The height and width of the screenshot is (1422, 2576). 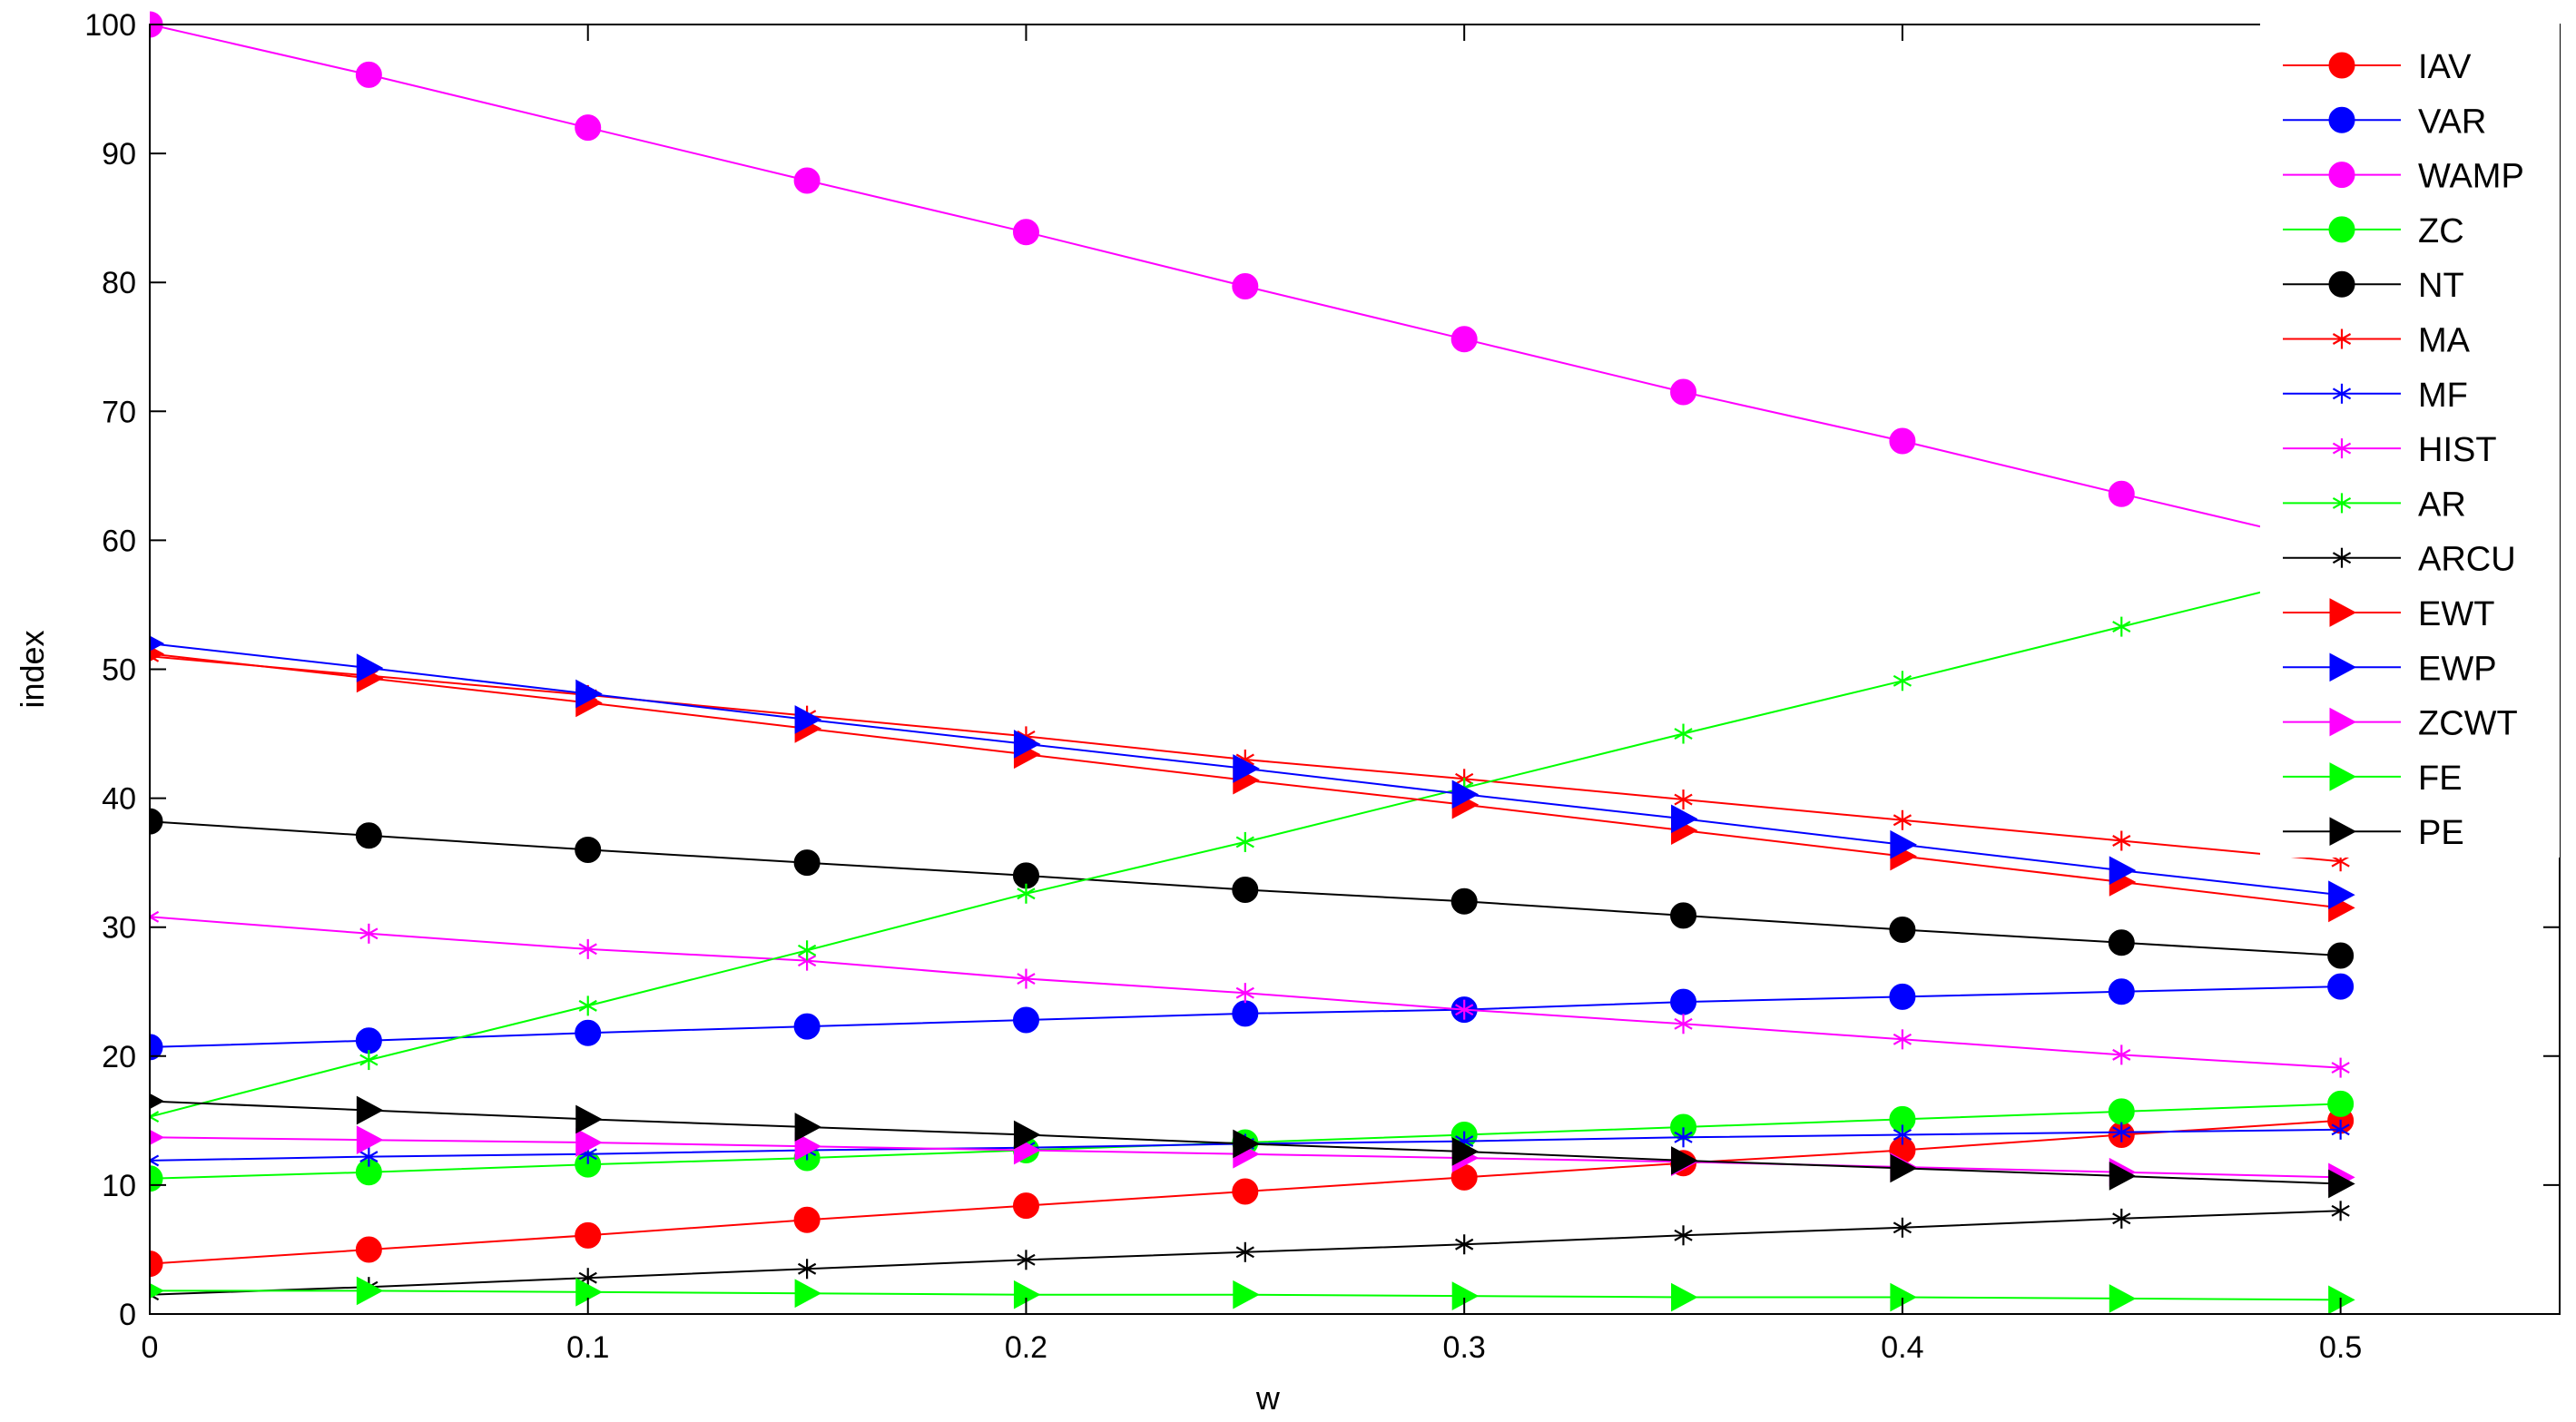 I want to click on y-tick-label: 40, so click(x=119, y=799).